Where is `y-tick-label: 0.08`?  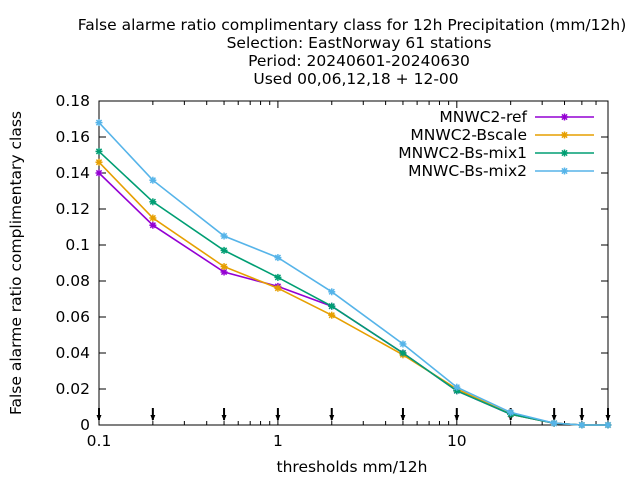 y-tick-label: 0.08 is located at coordinates (72, 281).